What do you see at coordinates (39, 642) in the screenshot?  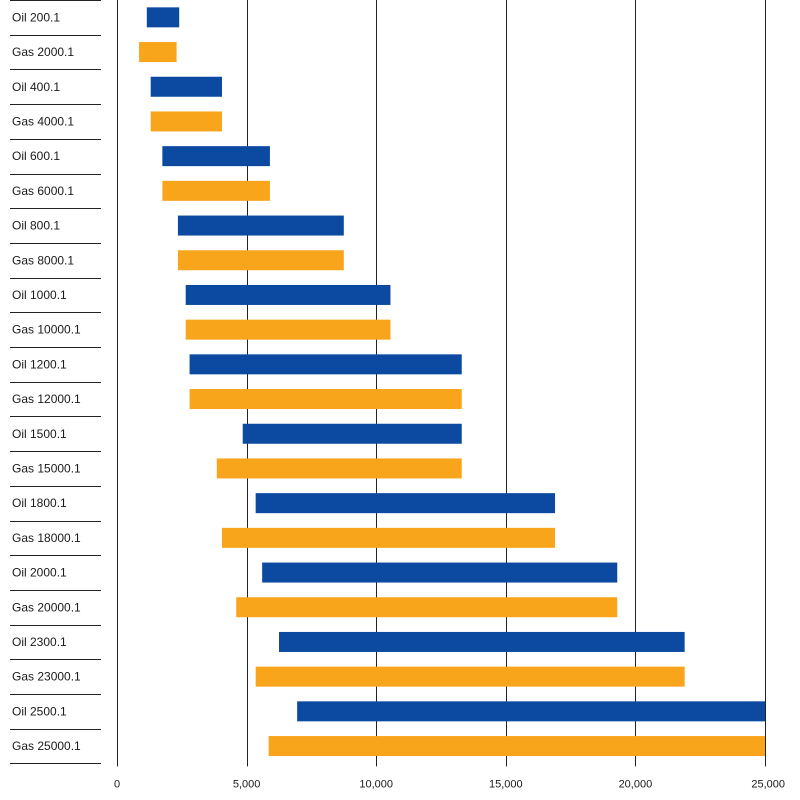 I see `category-label: Oil 2300.1` at bounding box center [39, 642].